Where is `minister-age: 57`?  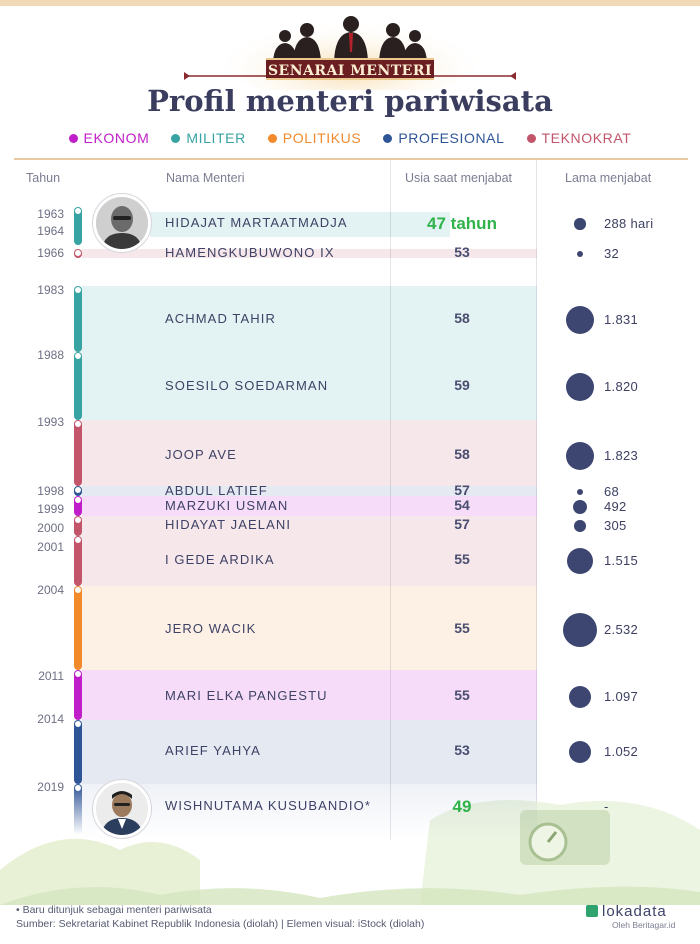
minister-age: 57 is located at coordinates (462, 490).